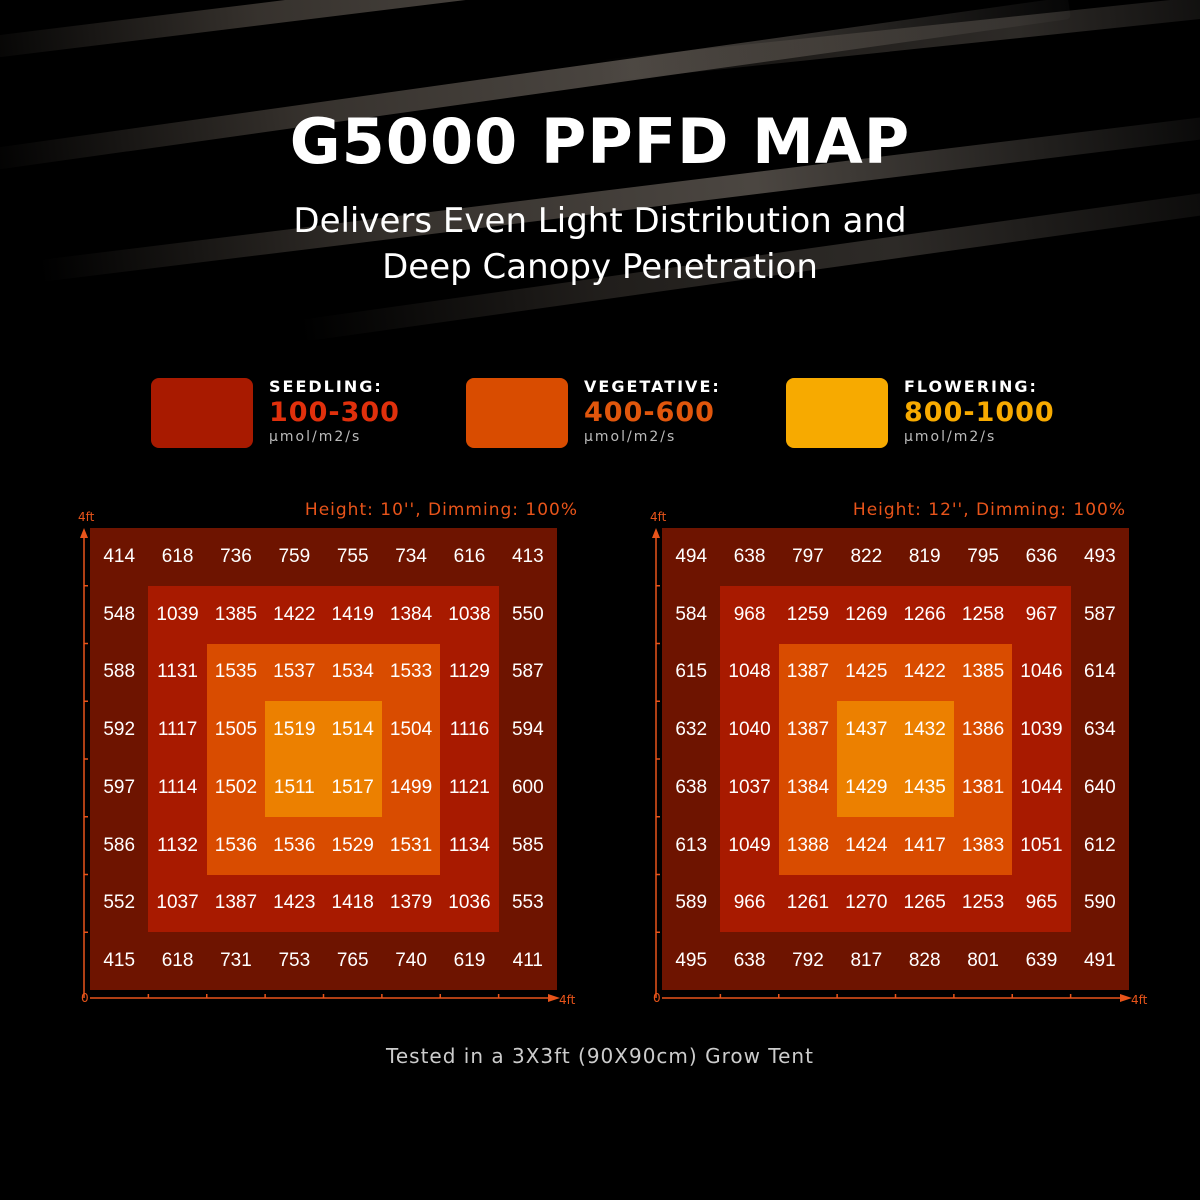 Image resolution: width=1200 pixels, height=1200 pixels. I want to click on heatmap-cell: 413, so click(527, 557).